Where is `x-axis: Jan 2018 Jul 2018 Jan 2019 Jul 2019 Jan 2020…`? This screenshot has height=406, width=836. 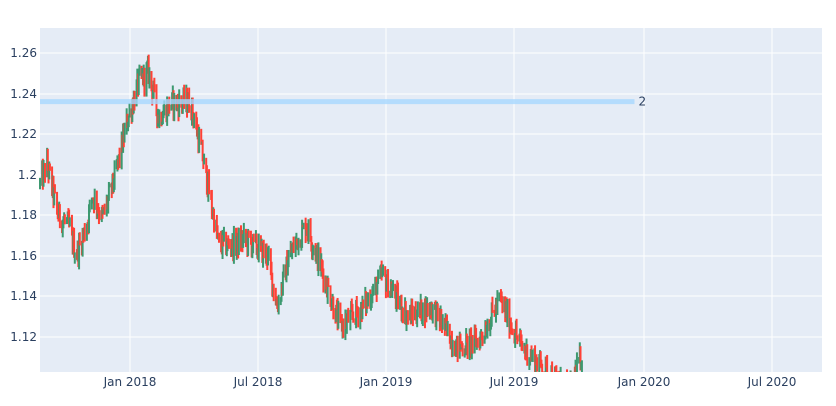 x-axis: Jan 2018 Jul 2018 Jan 2019 Jul 2019 Jan 2020… is located at coordinates (450, 382).